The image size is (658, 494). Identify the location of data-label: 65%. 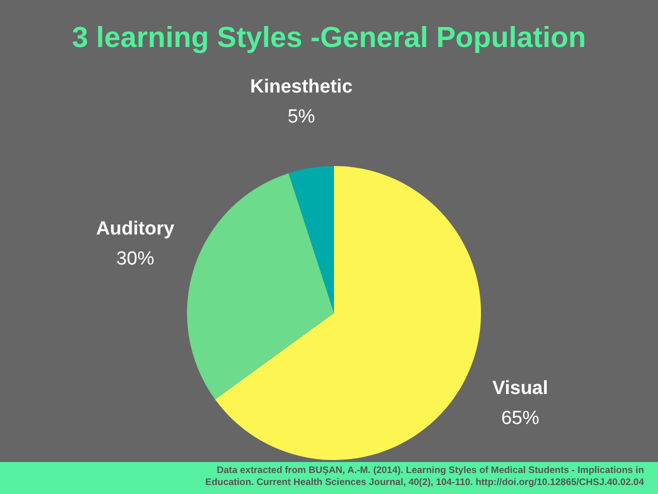
(520, 418).